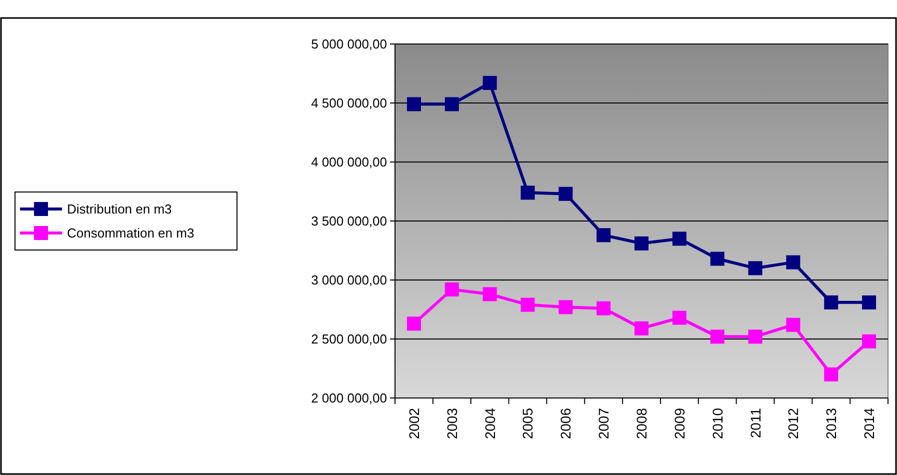 This screenshot has width=897, height=475. What do you see at coordinates (755, 423) in the screenshot?
I see `x-tick-label: 2011` at bounding box center [755, 423].